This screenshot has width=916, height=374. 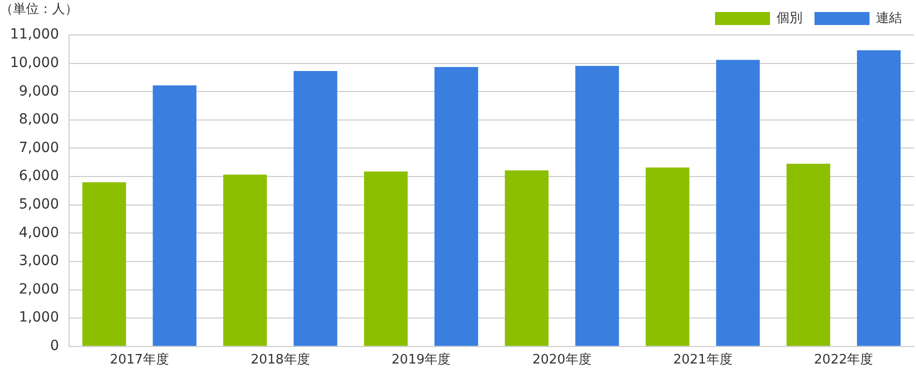 I want to click on legend-label: 個別, so click(x=789, y=18).